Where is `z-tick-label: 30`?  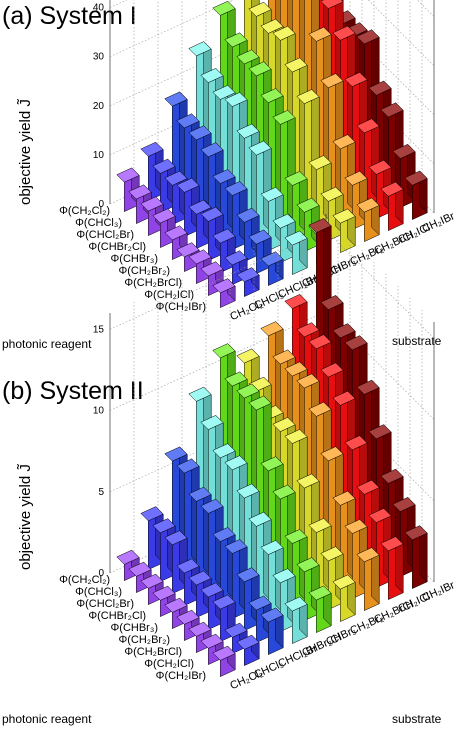 z-tick-label: 30 is located at coordinates (99, 57).